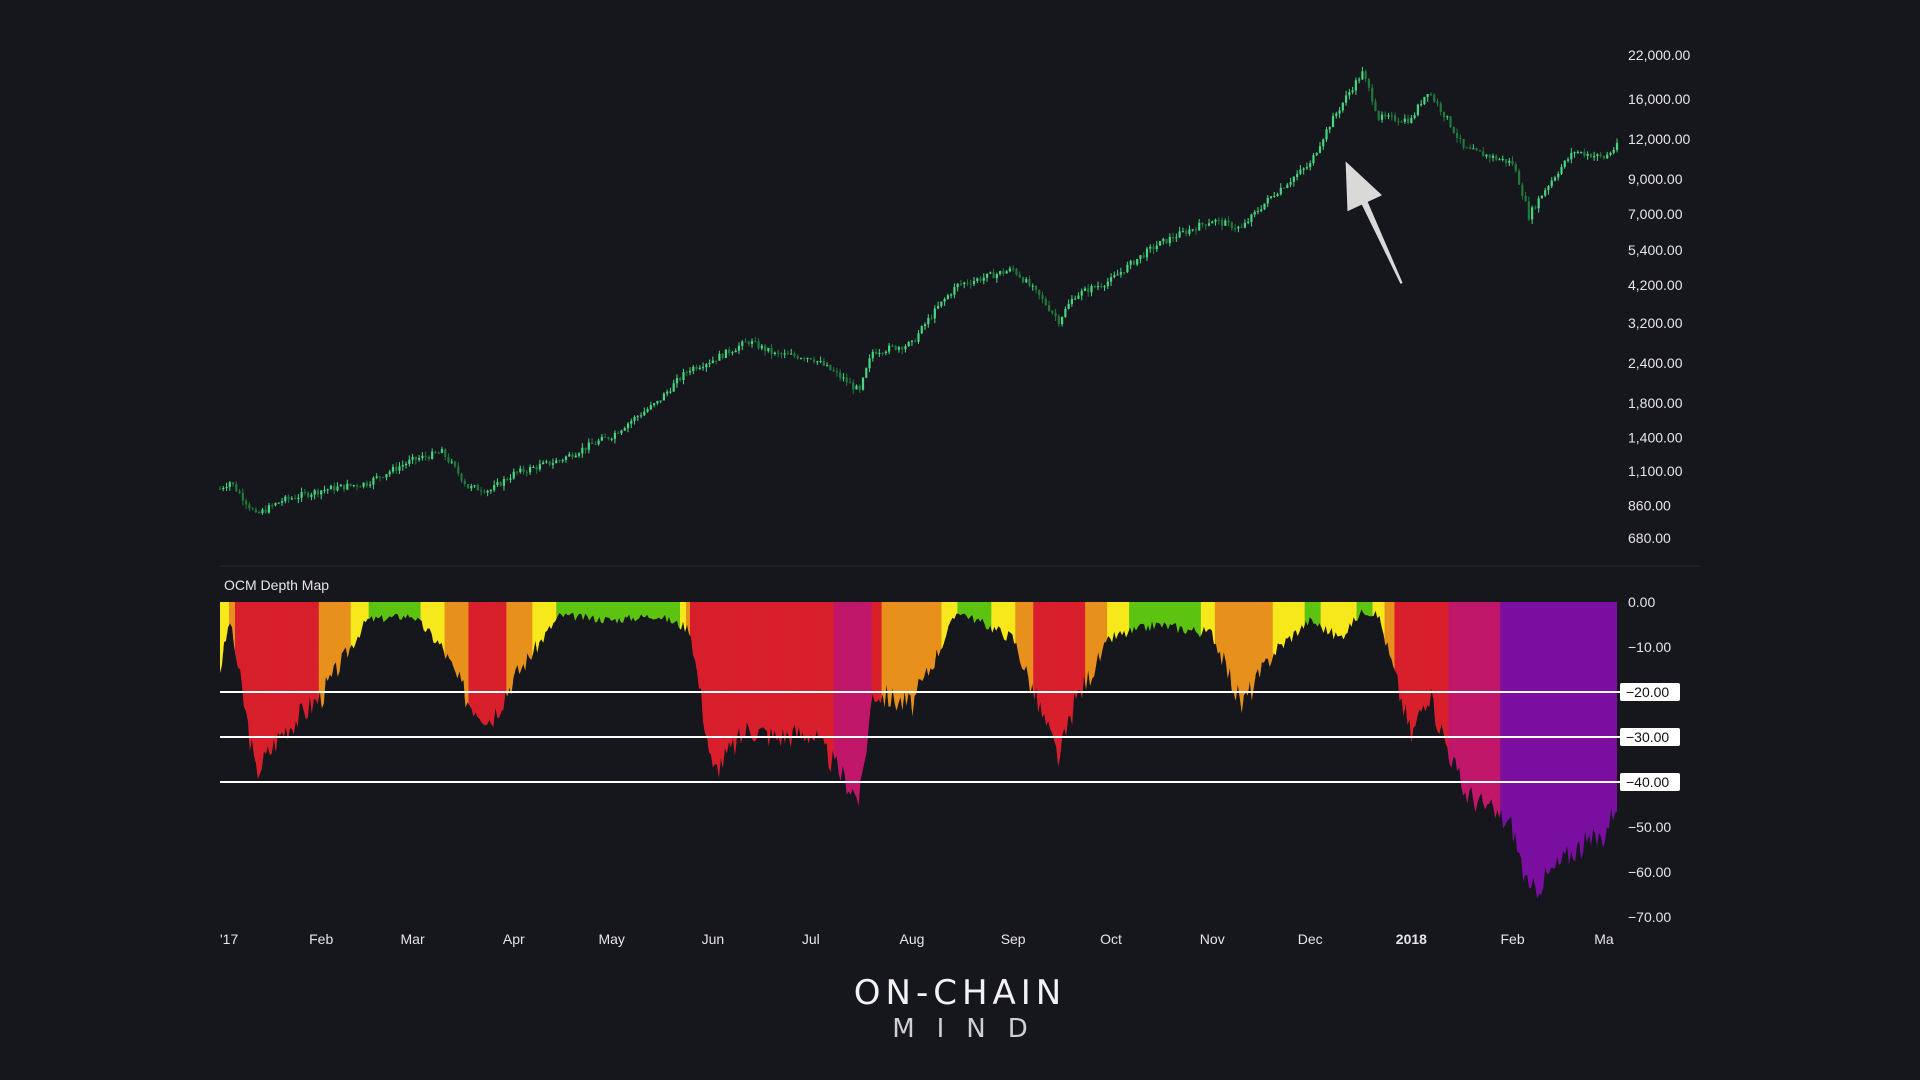  What do you see at coordinates (971, 1029) in the screenshot?
I see `brand-line2: MIND` at bounding box center [971, 1029].